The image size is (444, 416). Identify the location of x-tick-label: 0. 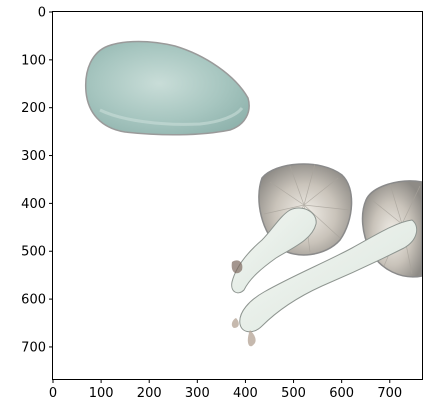
(53, 393).